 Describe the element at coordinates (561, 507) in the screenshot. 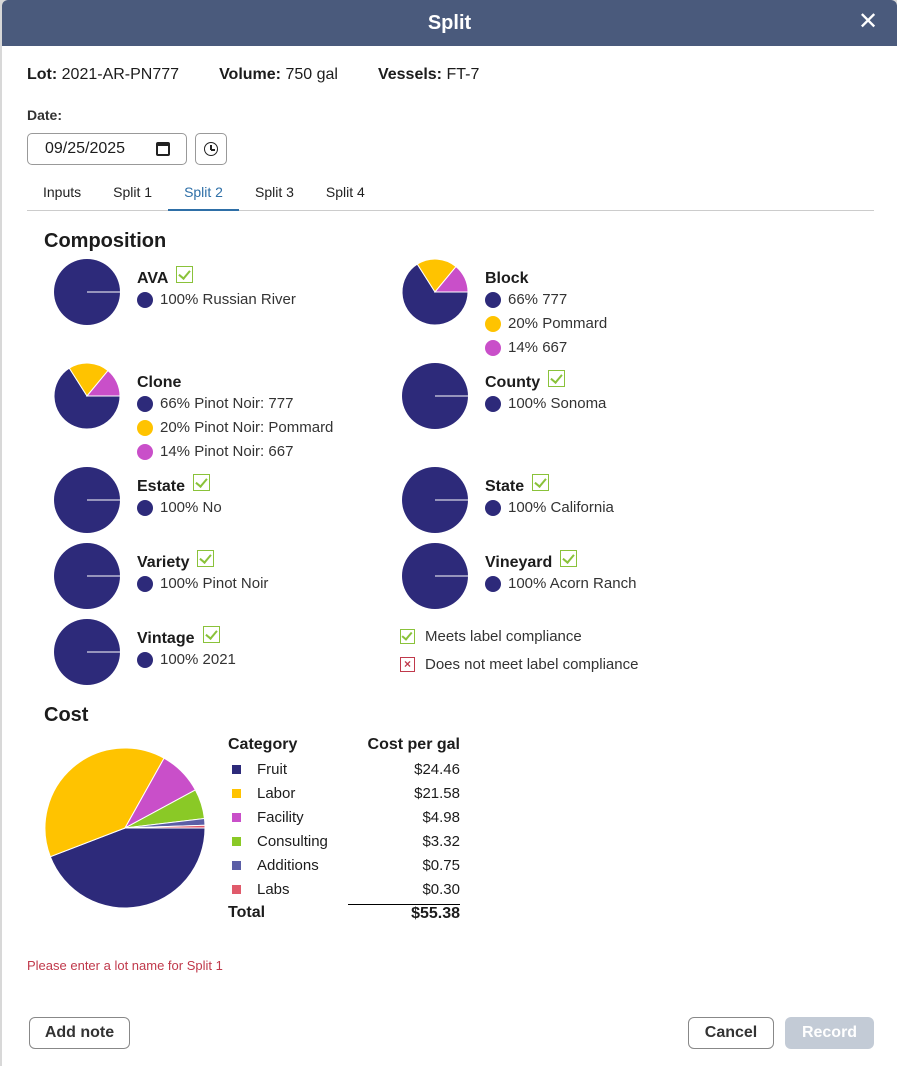

I see `entry-text: 100% California` at that location.